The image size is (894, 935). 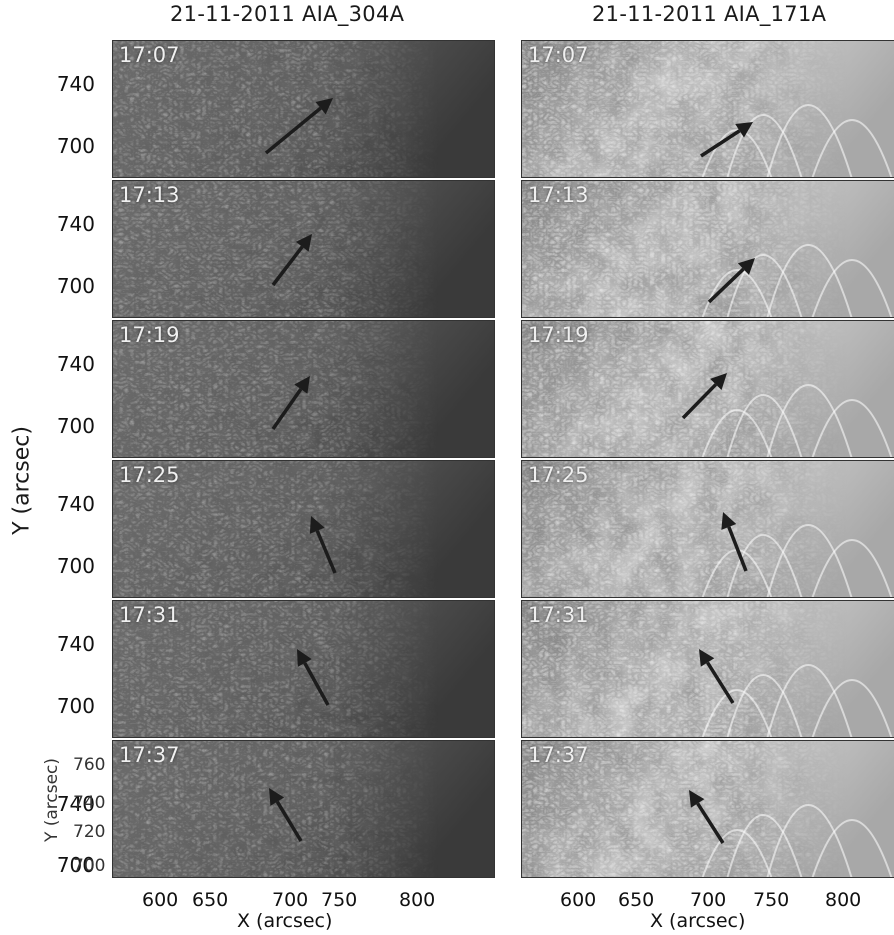 What do you see at coordinates (287, 14) in the screenshot?
I see `title-304: 21-11-2011 AIA_304A` at bounding box center [287, 14].